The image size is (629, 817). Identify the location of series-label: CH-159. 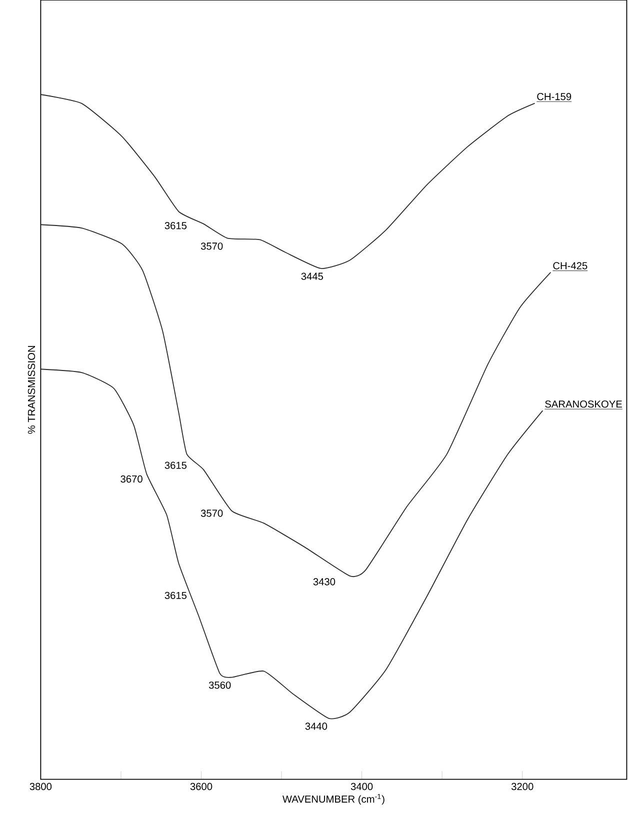
(554, 96).